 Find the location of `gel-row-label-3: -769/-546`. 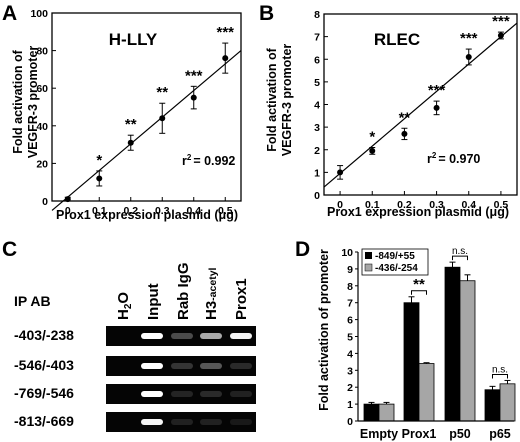

gel-row-label-3: -769/-546 is located at coordinates (44, 393).